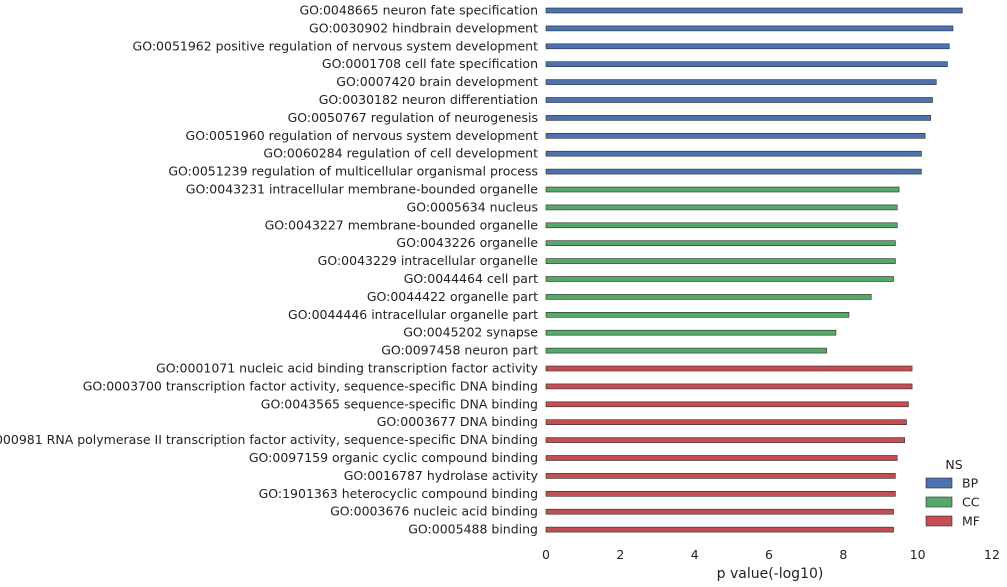 Image resolution: width=1007 pixels, height=587 pixels. What do you see at coordinates (457, 421) in the screenshot?
I see `category-label: GO:0003677 DNA binding` at bounding box center [457, 421].